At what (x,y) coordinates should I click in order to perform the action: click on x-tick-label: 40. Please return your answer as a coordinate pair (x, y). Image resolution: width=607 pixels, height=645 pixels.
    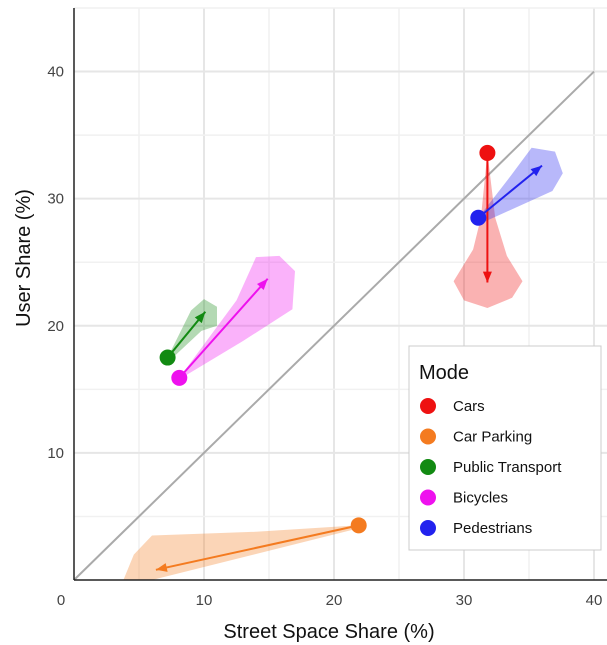
    Looking at the image, I should click on (594, 600).